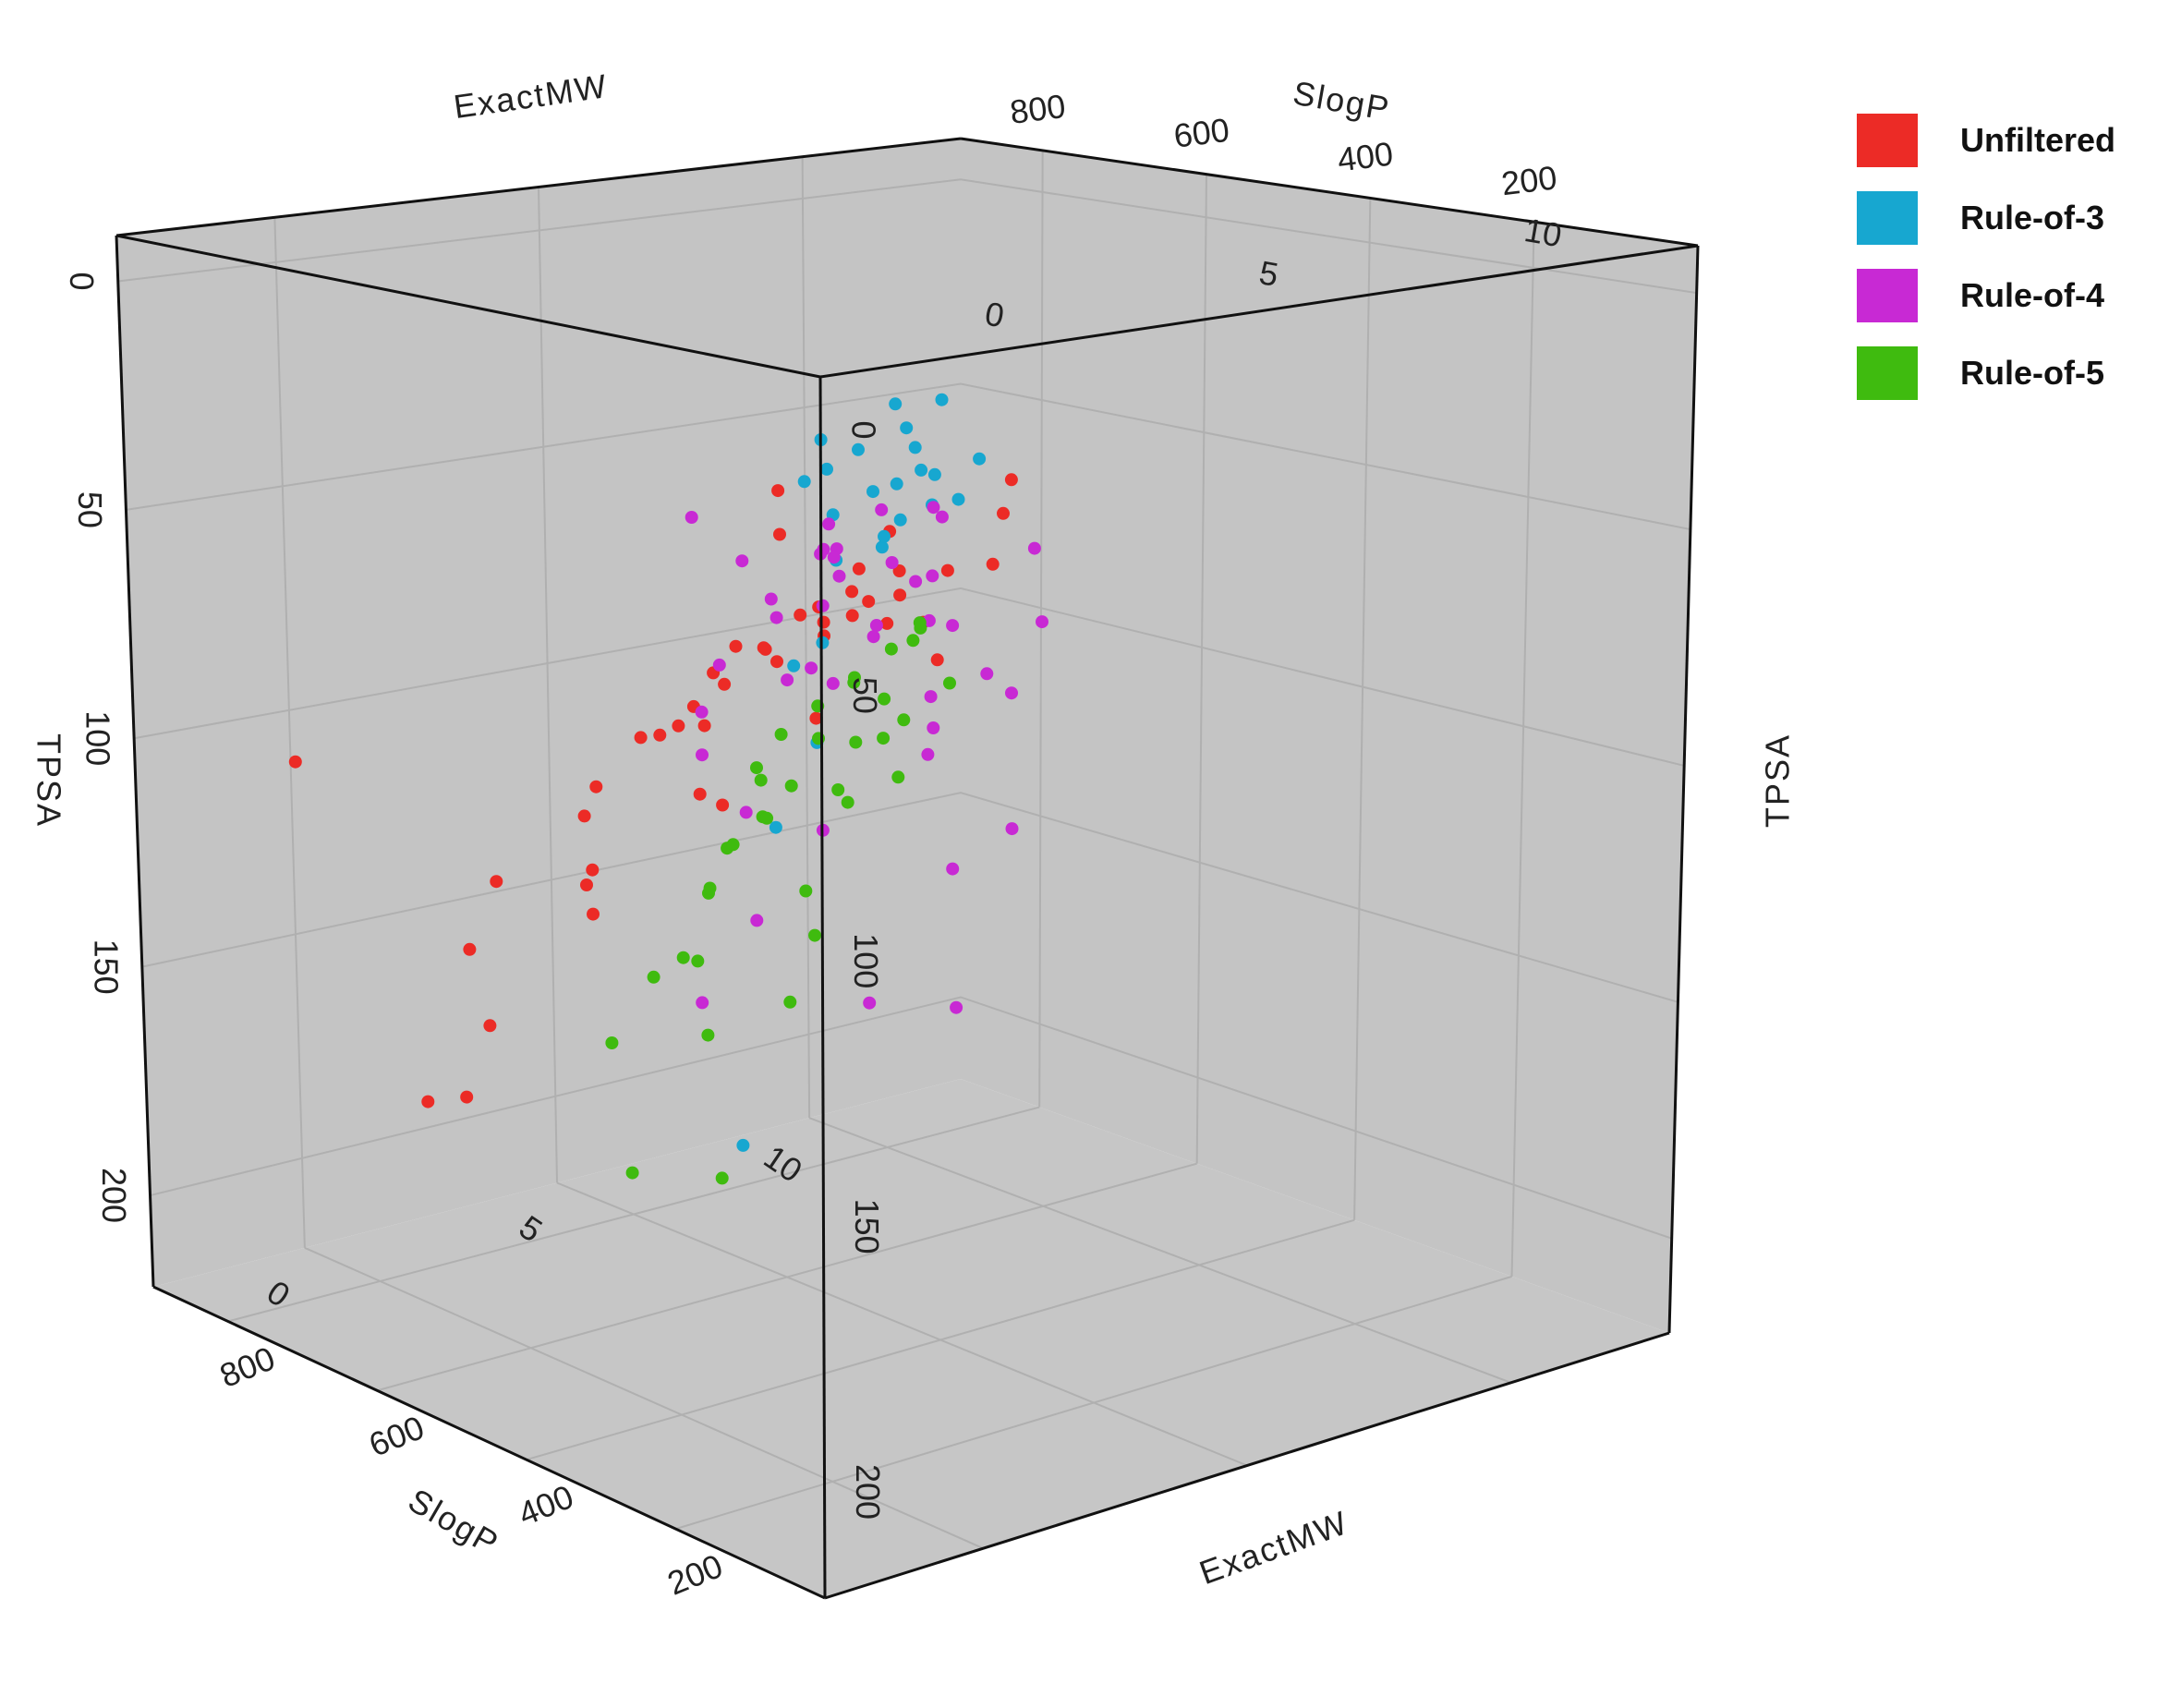 Image resolution: width=2157 pixels, height=1708 pixels. What do you see at coordinates (82, 281) in the screenshot?
I see `tick-label-tpsa-left: 0` at bounding box center [82, 281].